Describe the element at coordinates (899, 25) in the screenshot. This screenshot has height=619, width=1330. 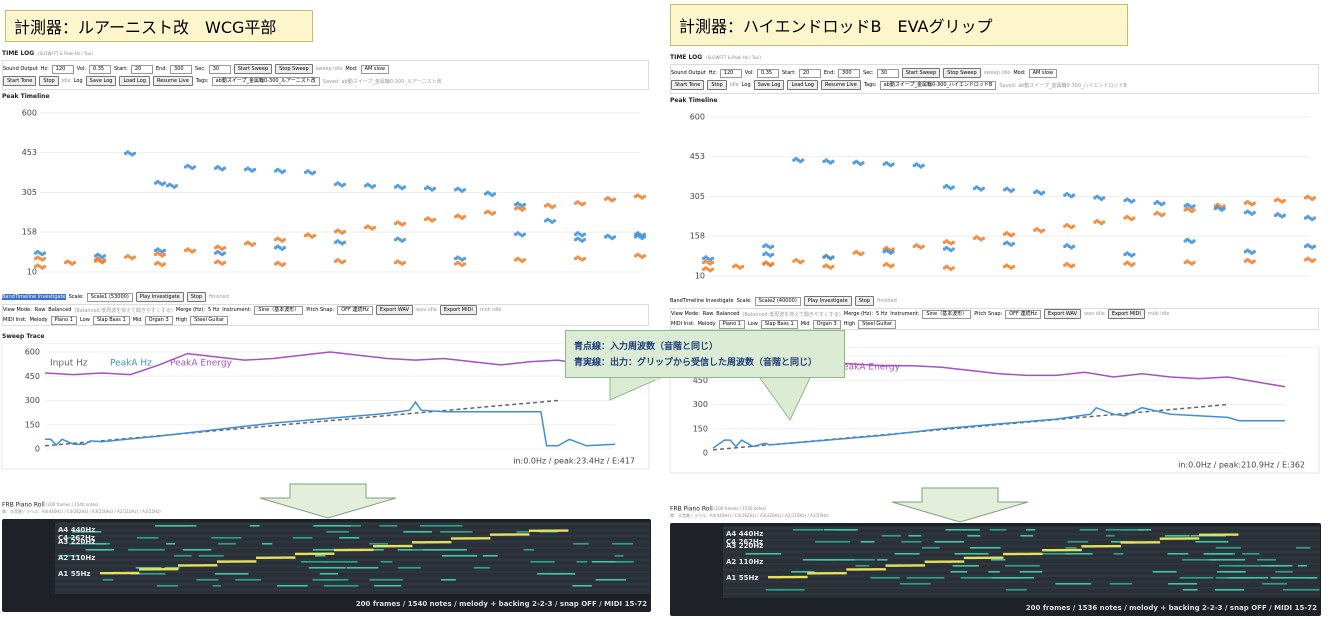
I see `device-title: 計測器：ハイエンドロッドB EVAグリップ` at that location.